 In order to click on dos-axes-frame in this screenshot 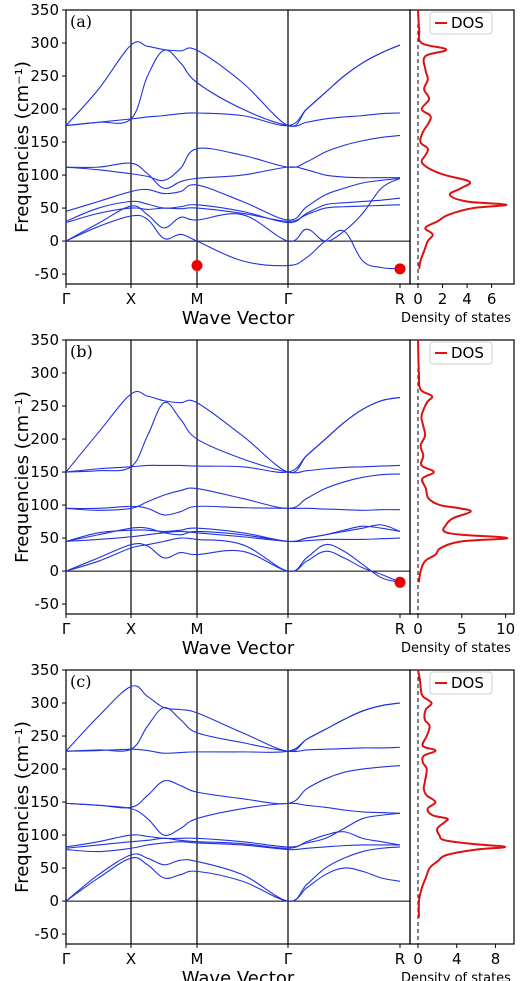, I will do `click(462, 807)`.